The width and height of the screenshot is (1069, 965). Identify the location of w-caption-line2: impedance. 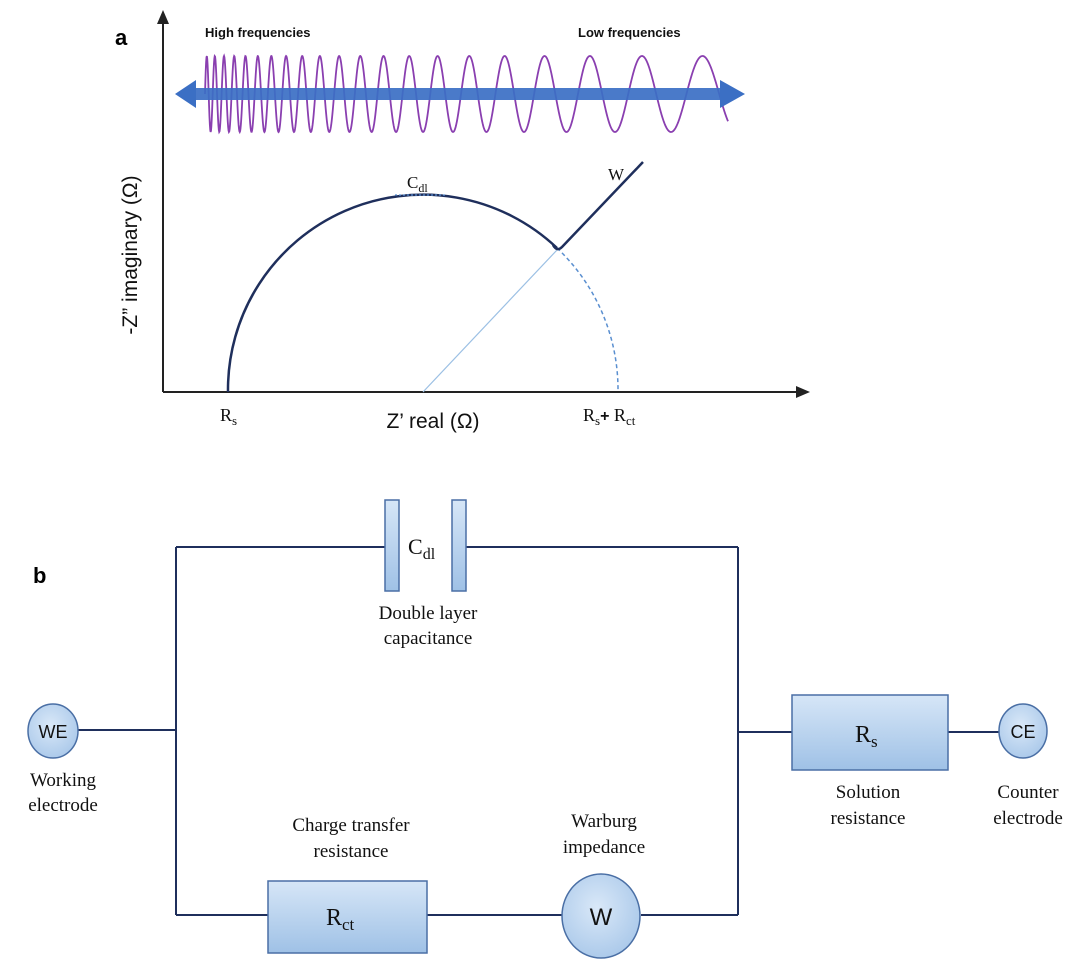
(604, 847).